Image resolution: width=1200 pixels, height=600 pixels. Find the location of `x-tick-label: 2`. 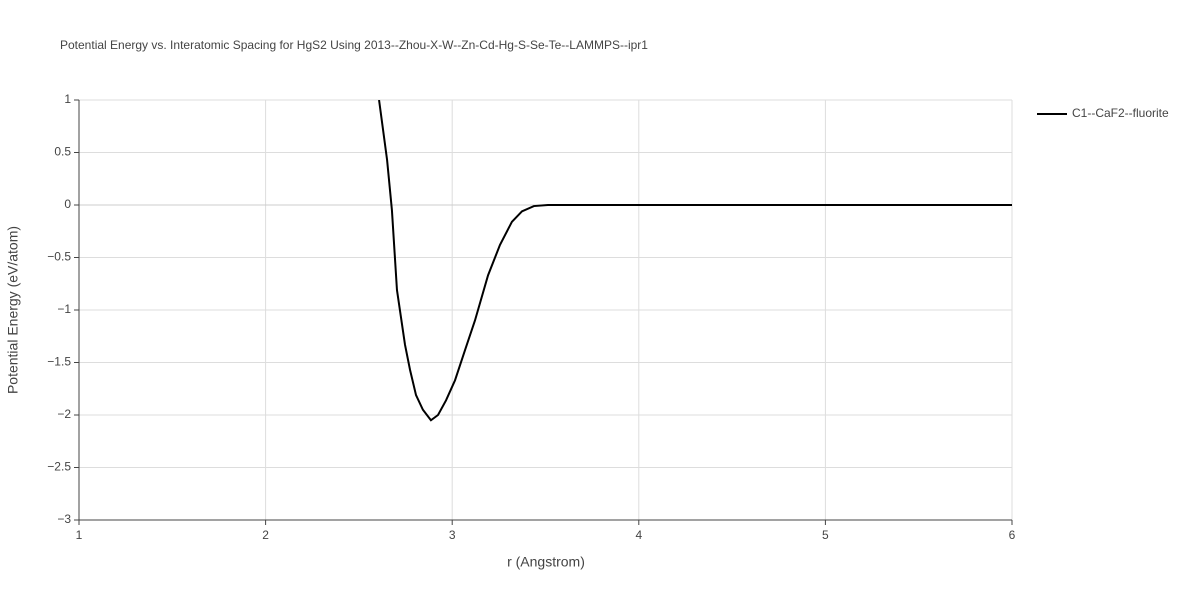

x-tick-label: 2 is located at coordinates (265, 535).